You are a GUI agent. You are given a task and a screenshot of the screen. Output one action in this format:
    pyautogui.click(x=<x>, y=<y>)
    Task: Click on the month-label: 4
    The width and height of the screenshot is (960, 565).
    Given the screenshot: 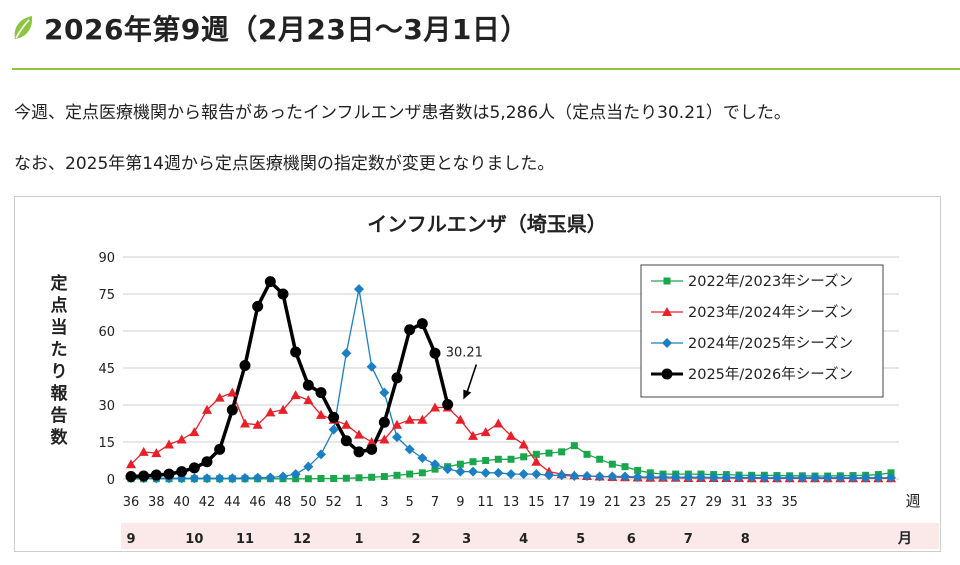 What is the action you would take?
    pyautogui.click(x=523, y=539)
    